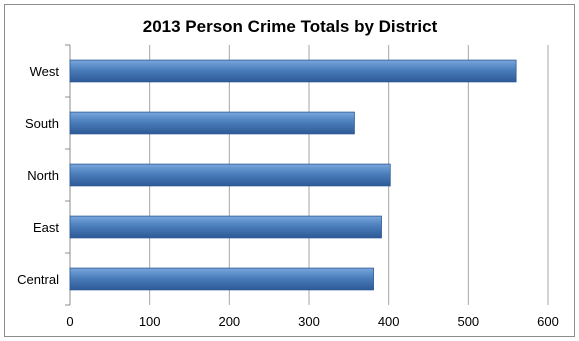 The width and height of the screenshot is (579, 341). What do you see at coordinates (69, 321) in the screenshot?
I see `x-tick-label-0: 0` at bounding box center [69, 321].